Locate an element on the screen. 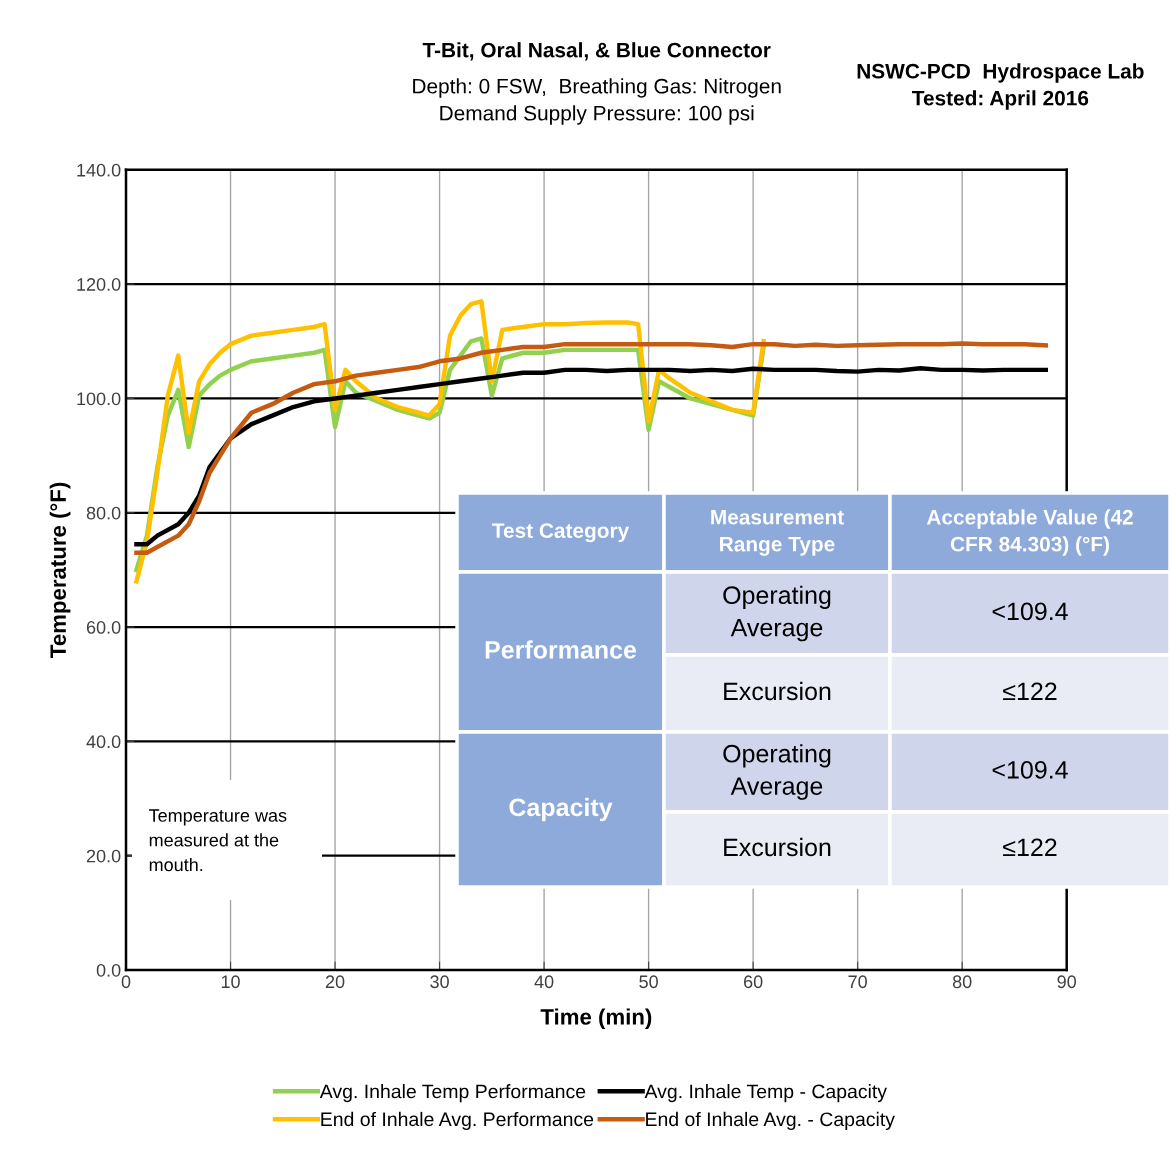  x-tick-label: 30 is located at coordinates (439, 982).